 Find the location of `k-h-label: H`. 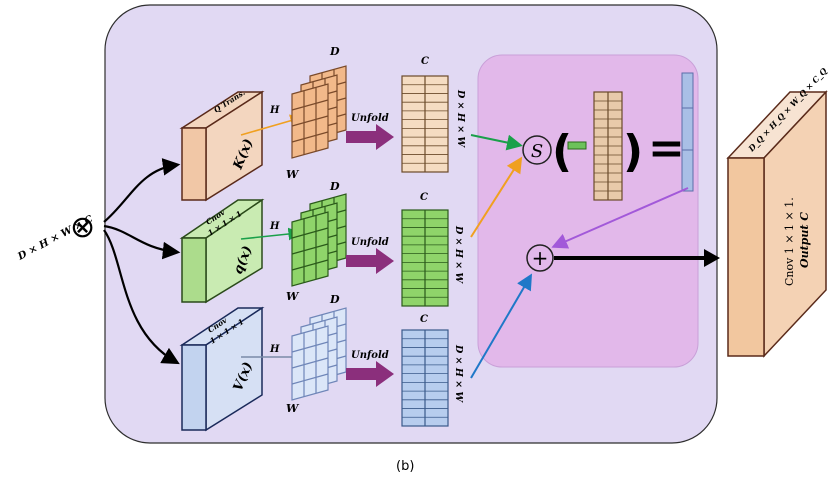

k-h-label: H is located at coordinates (274, 110).